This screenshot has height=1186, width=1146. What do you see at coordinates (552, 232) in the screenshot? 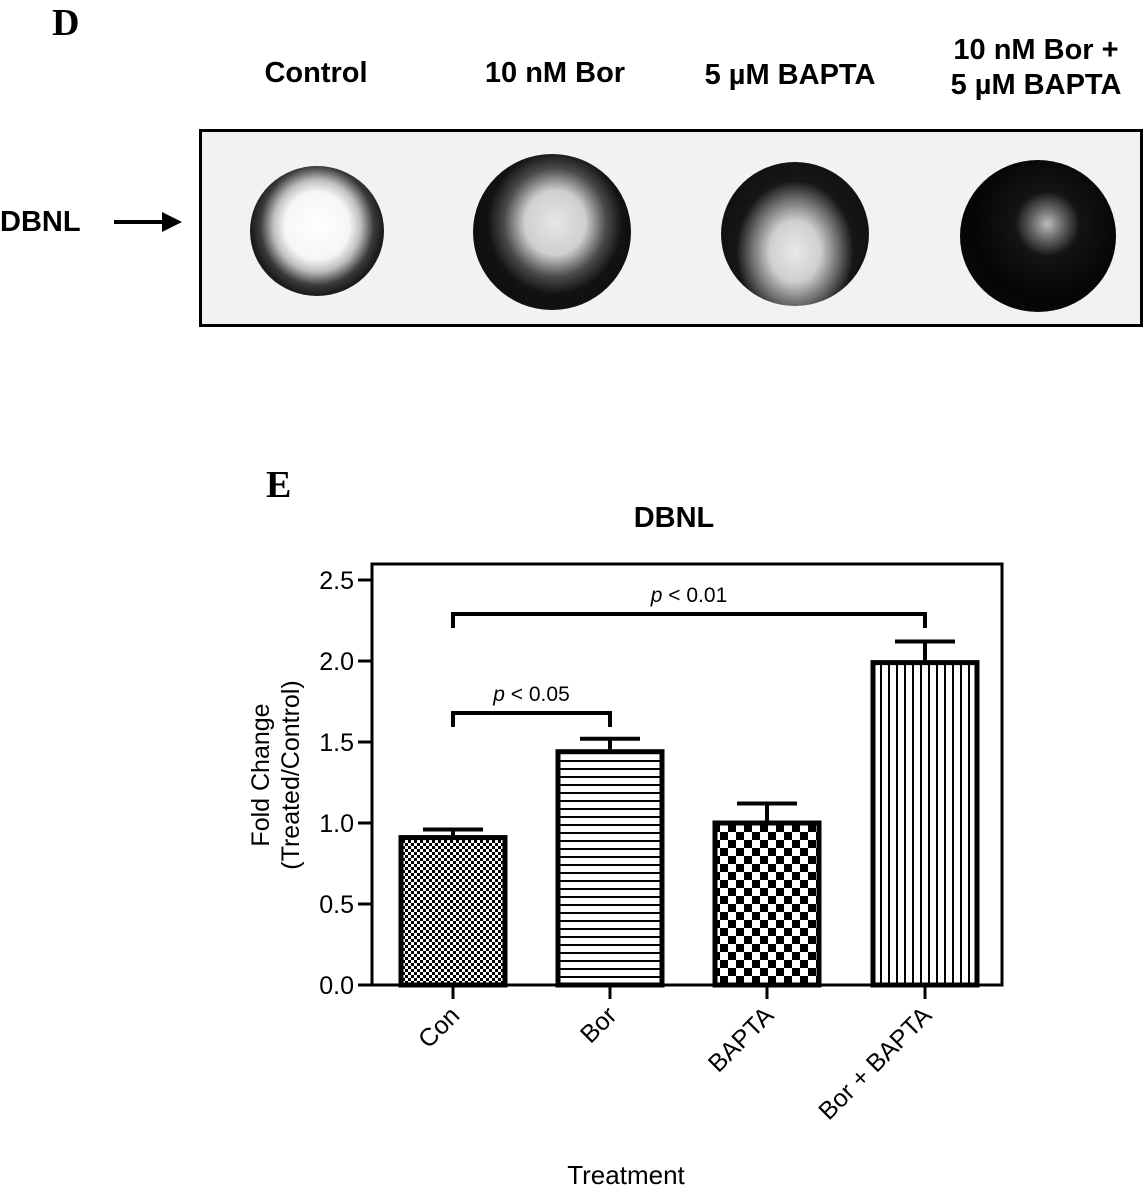
I see `blot-dot-bor` at bounding box center [552, 232].